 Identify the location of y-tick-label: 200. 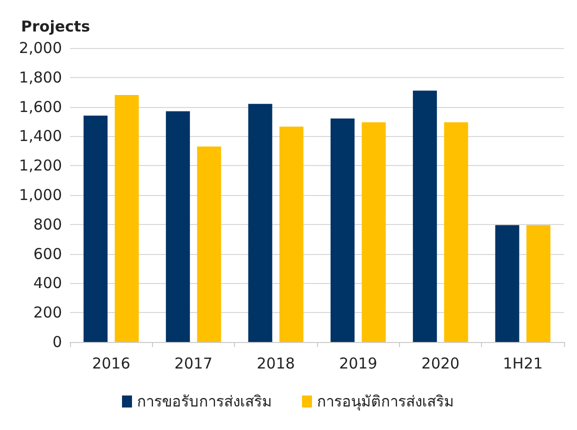
(47, 313).